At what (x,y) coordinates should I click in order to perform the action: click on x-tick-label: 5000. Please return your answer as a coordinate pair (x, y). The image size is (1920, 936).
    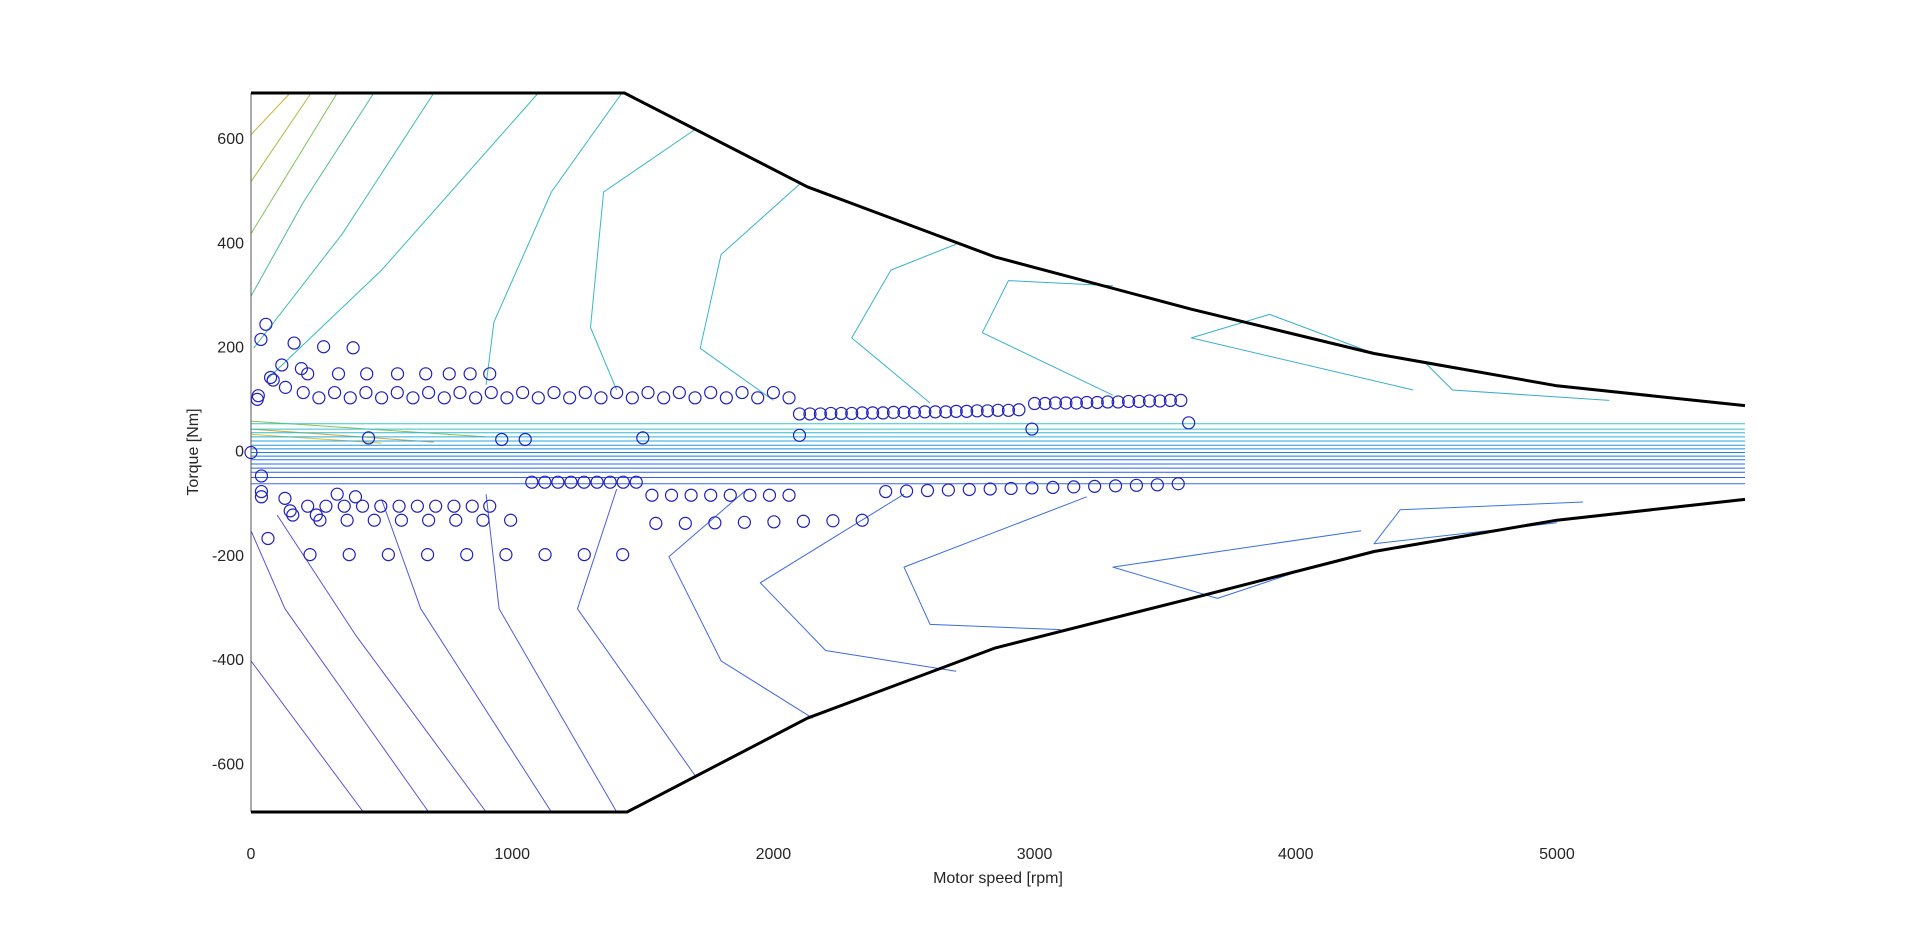
    Looking at the image, I should click on (1557, 854).